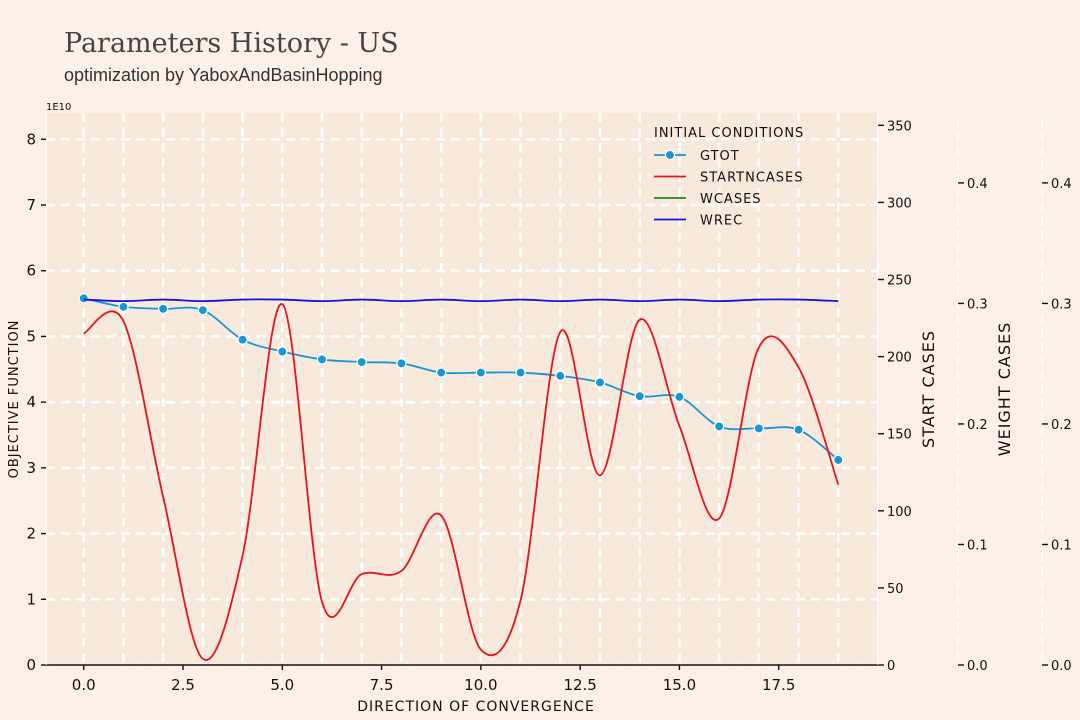 This screenshot has height=720, width=1080. I want to click on chart-title: Parameters History - US, so click(231, 43).